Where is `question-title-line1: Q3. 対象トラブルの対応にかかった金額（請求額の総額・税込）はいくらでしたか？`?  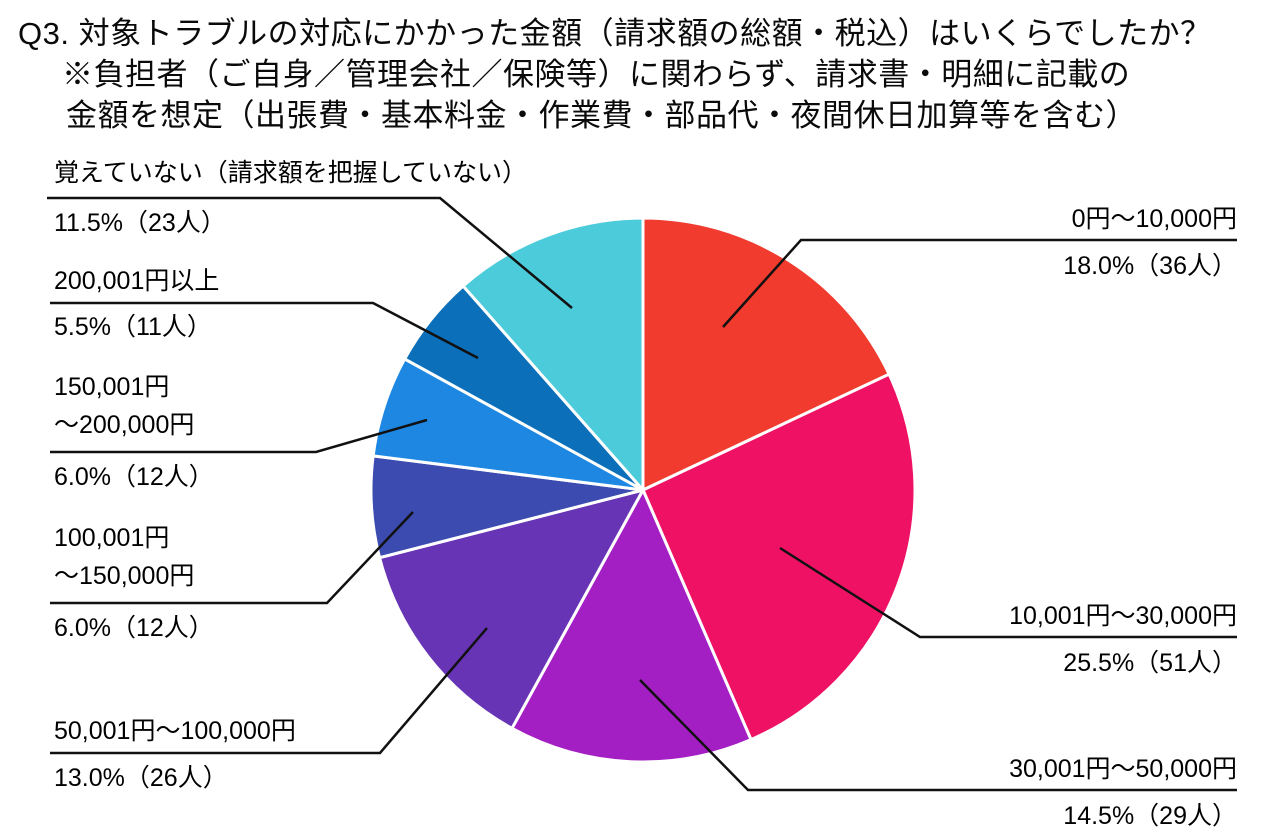
question-title-line1: Q3. 対象トラブルの対応にかかった金額（請求額の総額・税込）はいくらでしたか？ is located at coordinates (615, 33).